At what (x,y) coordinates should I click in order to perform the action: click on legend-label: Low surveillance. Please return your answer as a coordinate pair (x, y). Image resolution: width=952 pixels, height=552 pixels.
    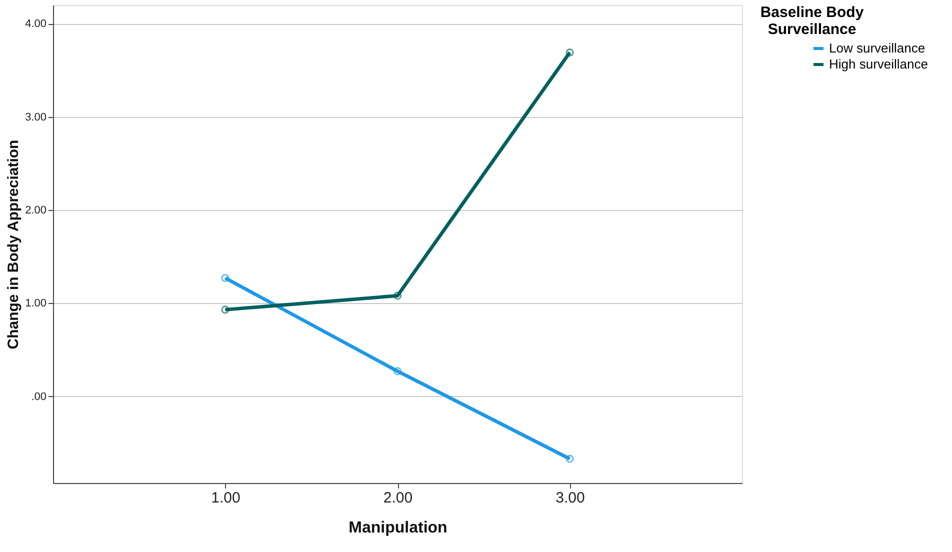
    Looking at the image, I should click on (877, 48).